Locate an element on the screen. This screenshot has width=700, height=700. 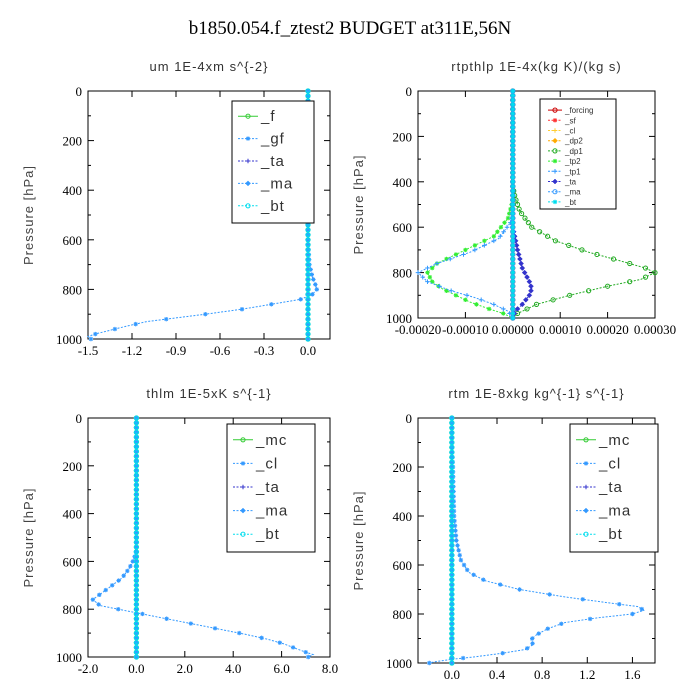
y-axis-label: Pressure [hPa] is located at coordinates (358, 205).